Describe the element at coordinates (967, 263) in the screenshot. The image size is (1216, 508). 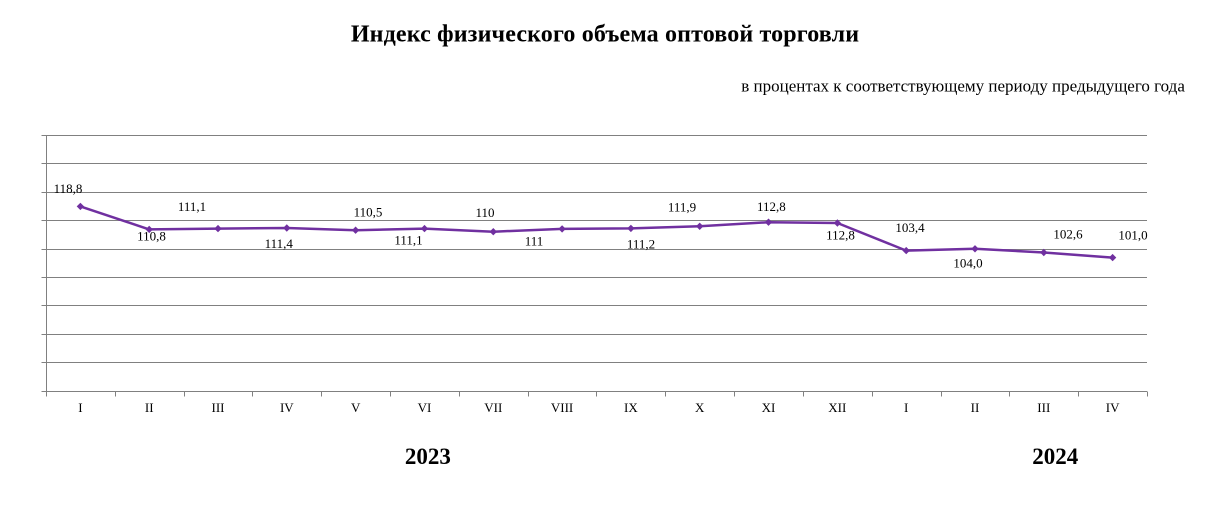
I see `svg-text: 104,0` at that location.